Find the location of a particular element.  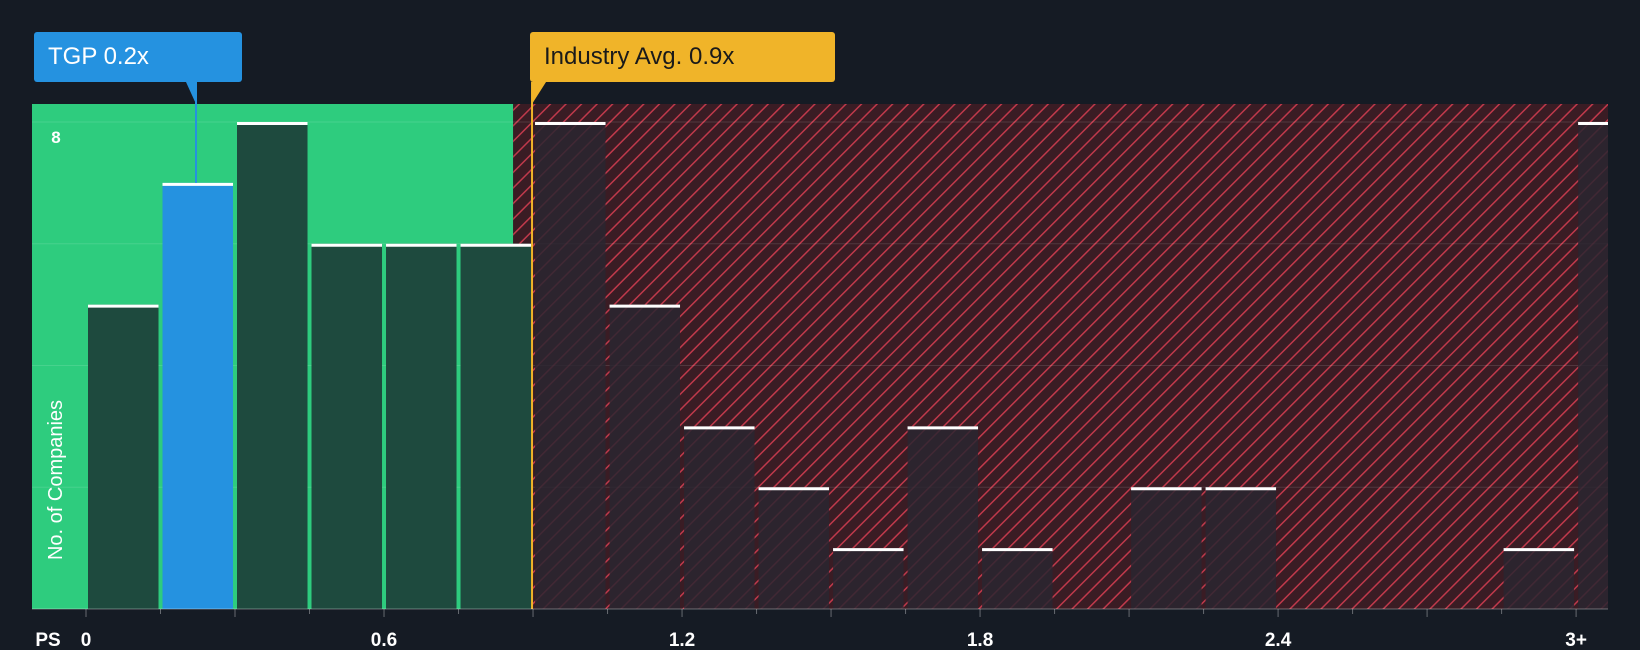

x-axis-label: PS is located at coordinates (47, 640).